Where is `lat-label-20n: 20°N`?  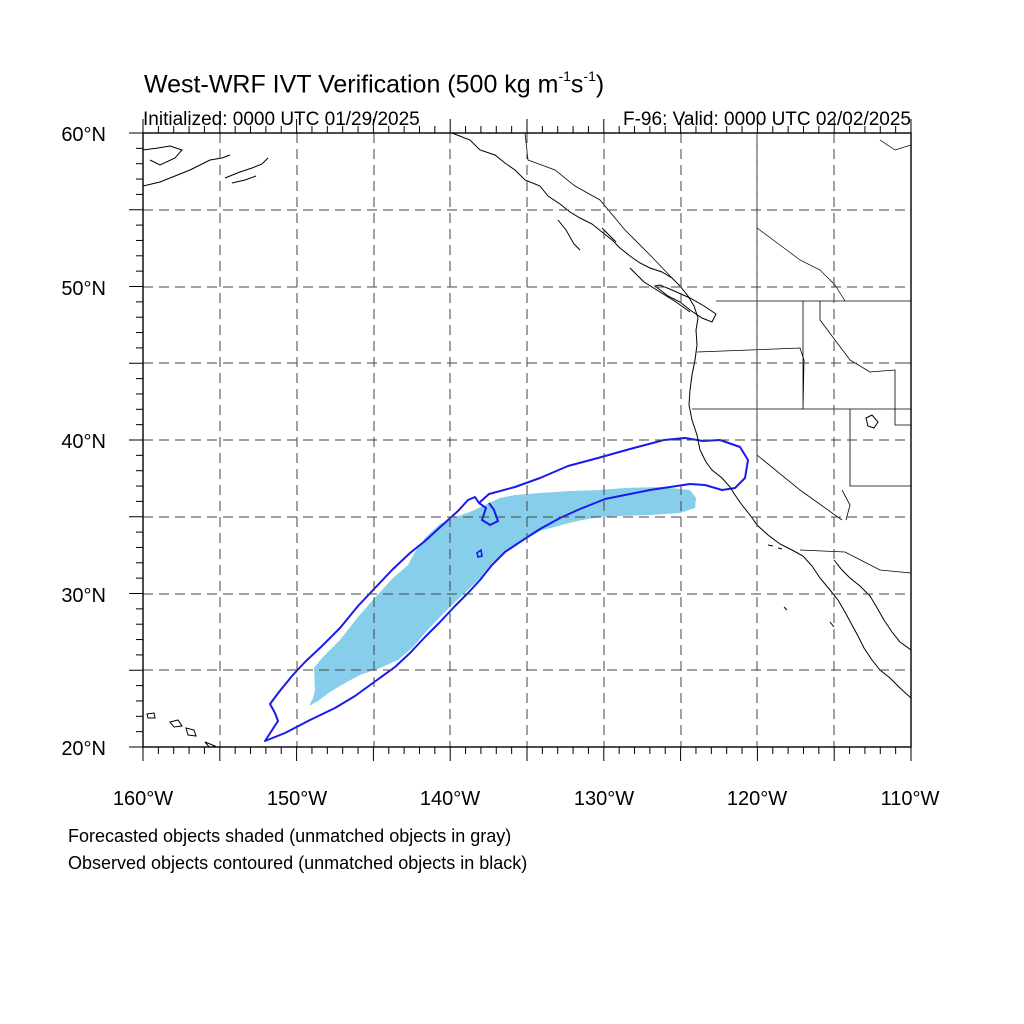
lat-label-20n: 20°N is located at coordinates (83, 749).